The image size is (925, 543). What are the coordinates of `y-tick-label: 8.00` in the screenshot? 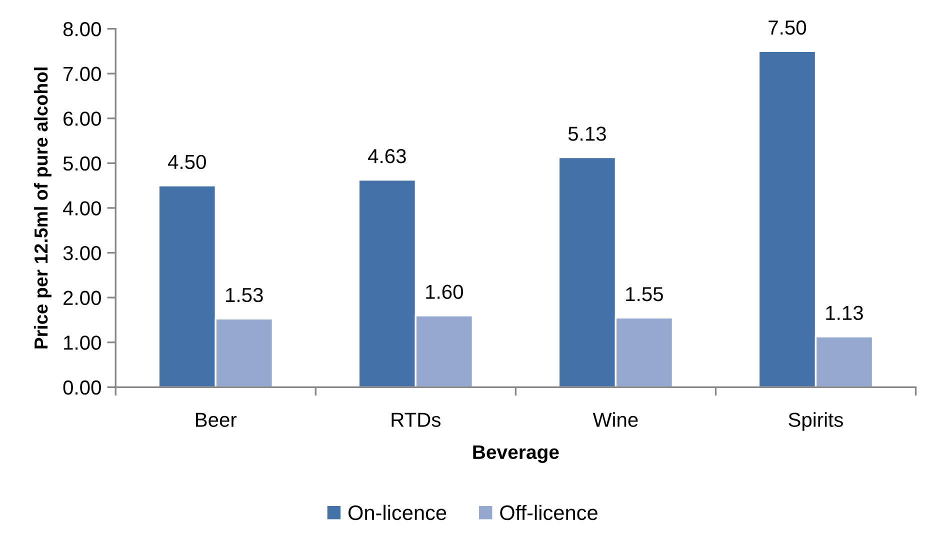 It's located at (82, 29).